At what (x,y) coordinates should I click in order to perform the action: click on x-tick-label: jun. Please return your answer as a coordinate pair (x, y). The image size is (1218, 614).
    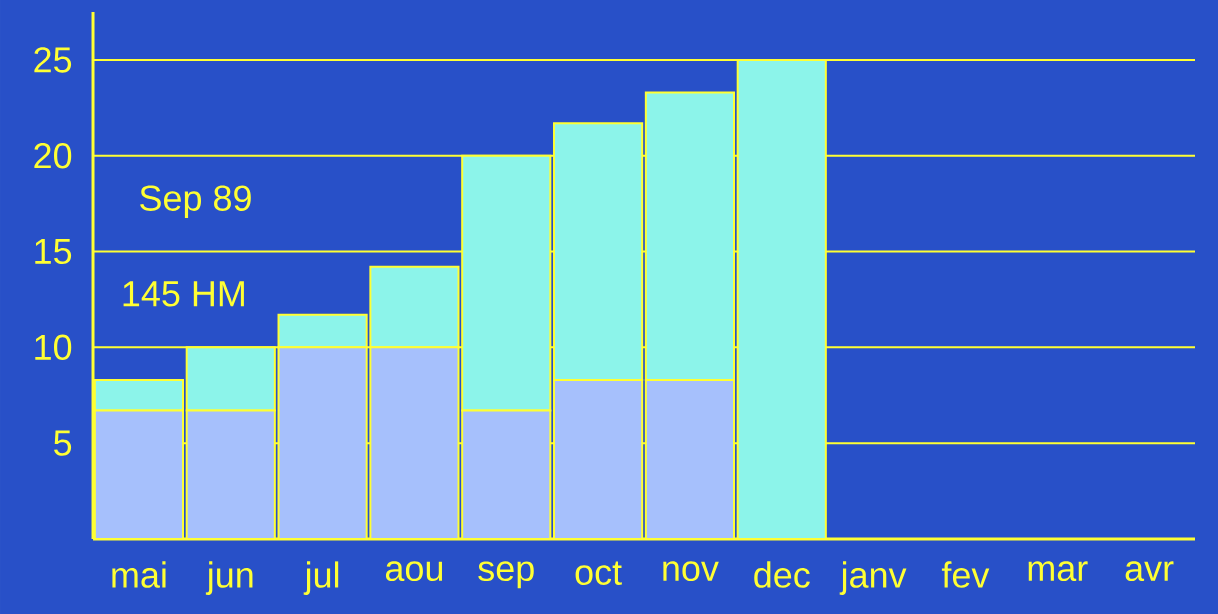
    Looking at the image, I should click on (229, 578).